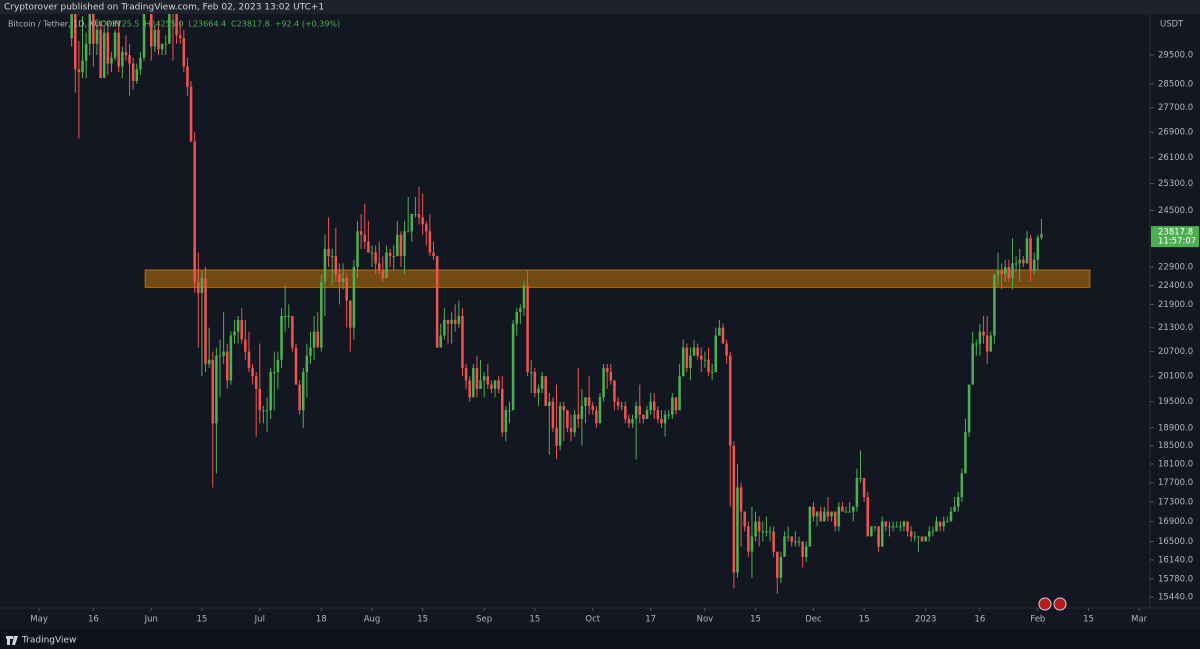 The image size is (1200, 649). Describe the element at coordinates (592, 620) in the screenshot. I see `x-tick-label: Oct` at that location.